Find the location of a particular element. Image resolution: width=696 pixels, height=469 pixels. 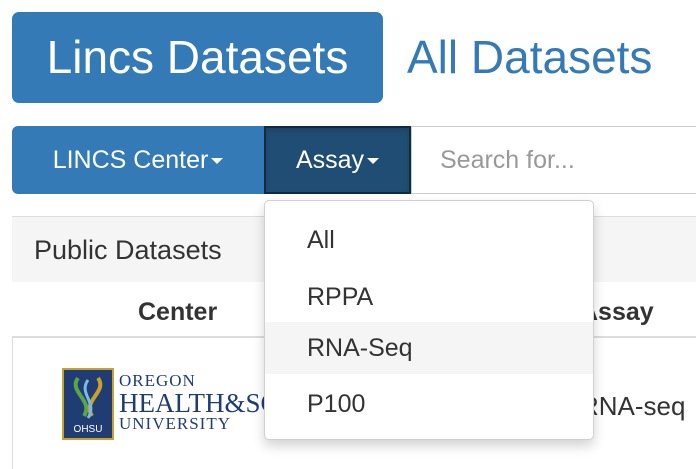

ohsu-badge-text: OHSU is located at coordinates (88, 429).